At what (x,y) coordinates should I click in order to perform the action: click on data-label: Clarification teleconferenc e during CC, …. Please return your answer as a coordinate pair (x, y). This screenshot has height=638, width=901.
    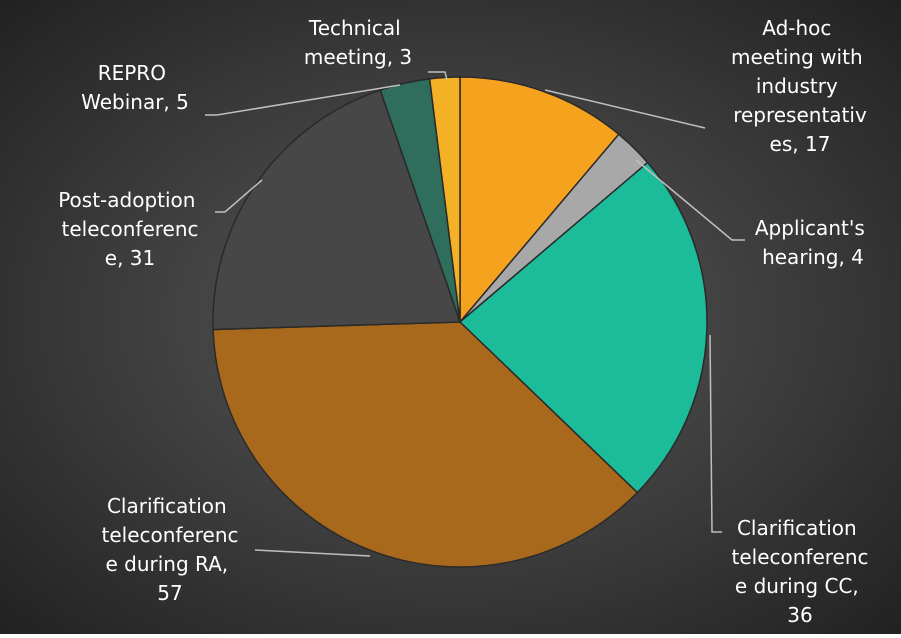
    Looking at the image, I should click on (799, 571).